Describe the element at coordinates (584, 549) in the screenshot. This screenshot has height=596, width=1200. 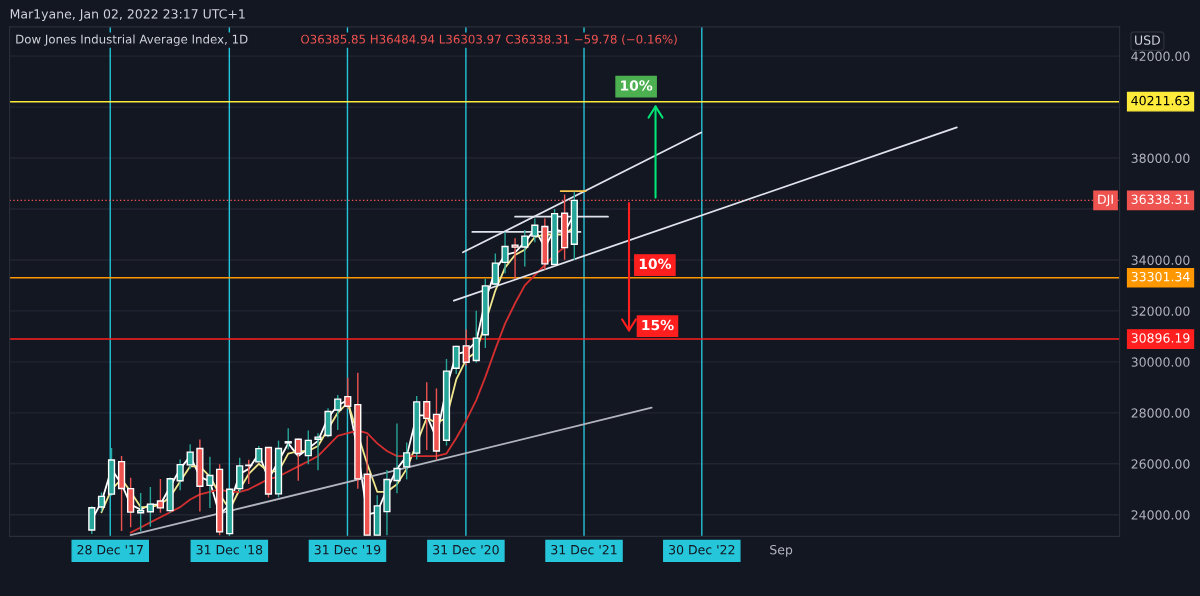
I see `x-tick-label: 31 Dec '21` at that location.